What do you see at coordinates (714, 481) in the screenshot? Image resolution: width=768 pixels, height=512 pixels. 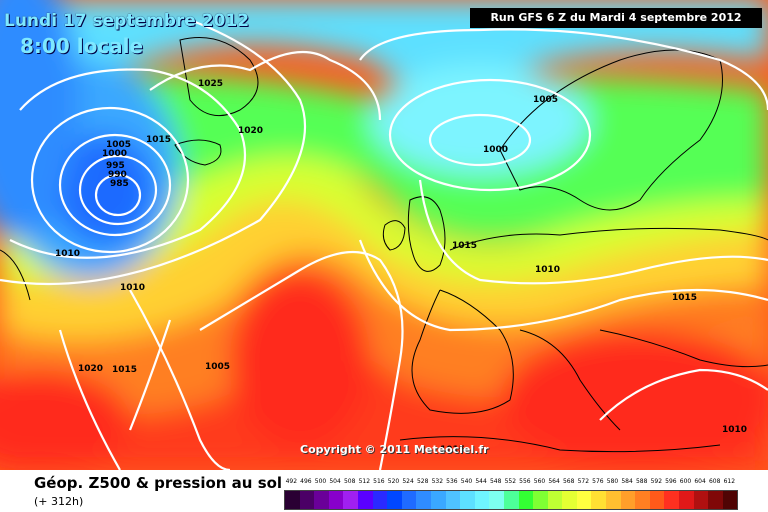 I see `legend-value: 608` at bounding box center [714, 481].